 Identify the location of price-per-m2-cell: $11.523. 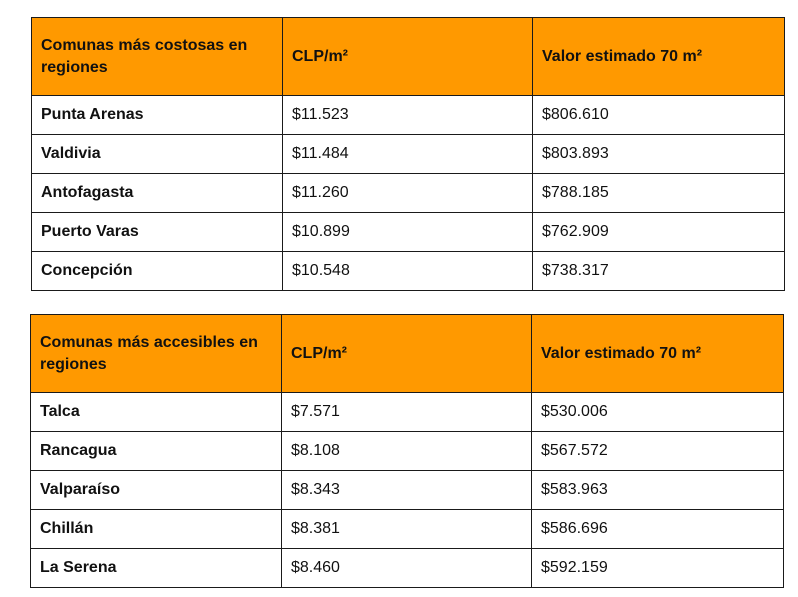
(407, 115).